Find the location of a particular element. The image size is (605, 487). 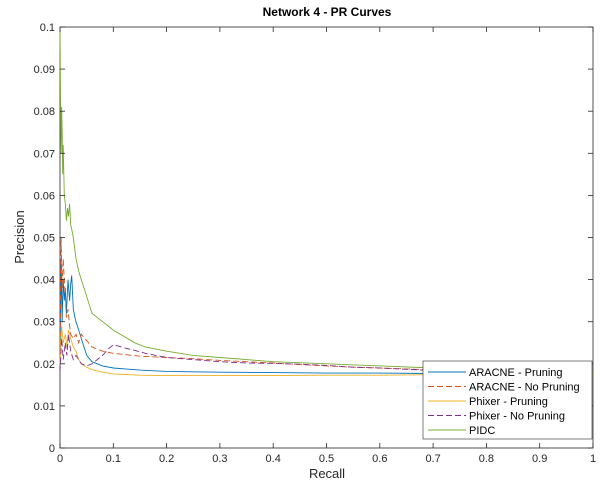

legend-label: PIDC is located at coordinates (482, 431).